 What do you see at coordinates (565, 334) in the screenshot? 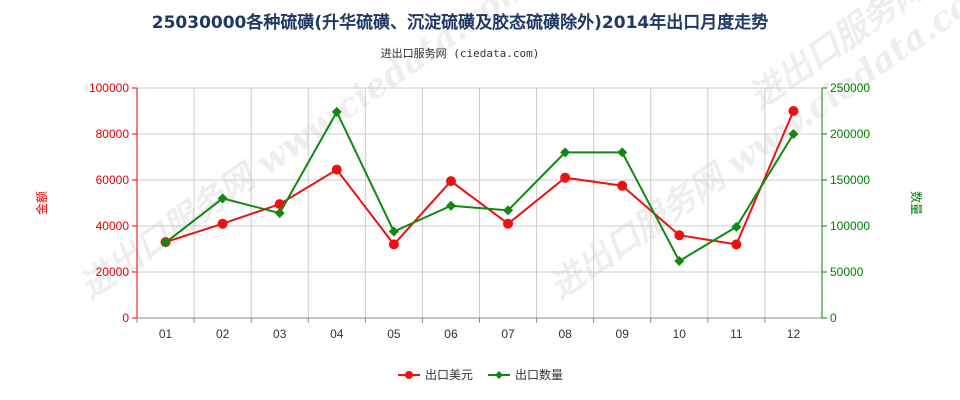
I see `x-tick-label: 08` at bounding box center [565, 334].